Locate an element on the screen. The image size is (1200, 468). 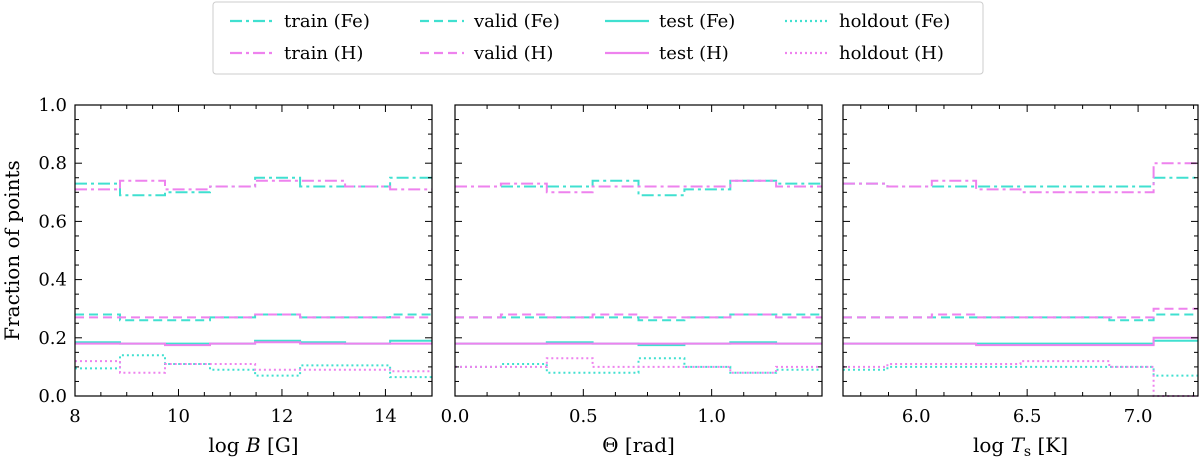
y-tick-label: 0.4 is located at coordinates (52, 280).